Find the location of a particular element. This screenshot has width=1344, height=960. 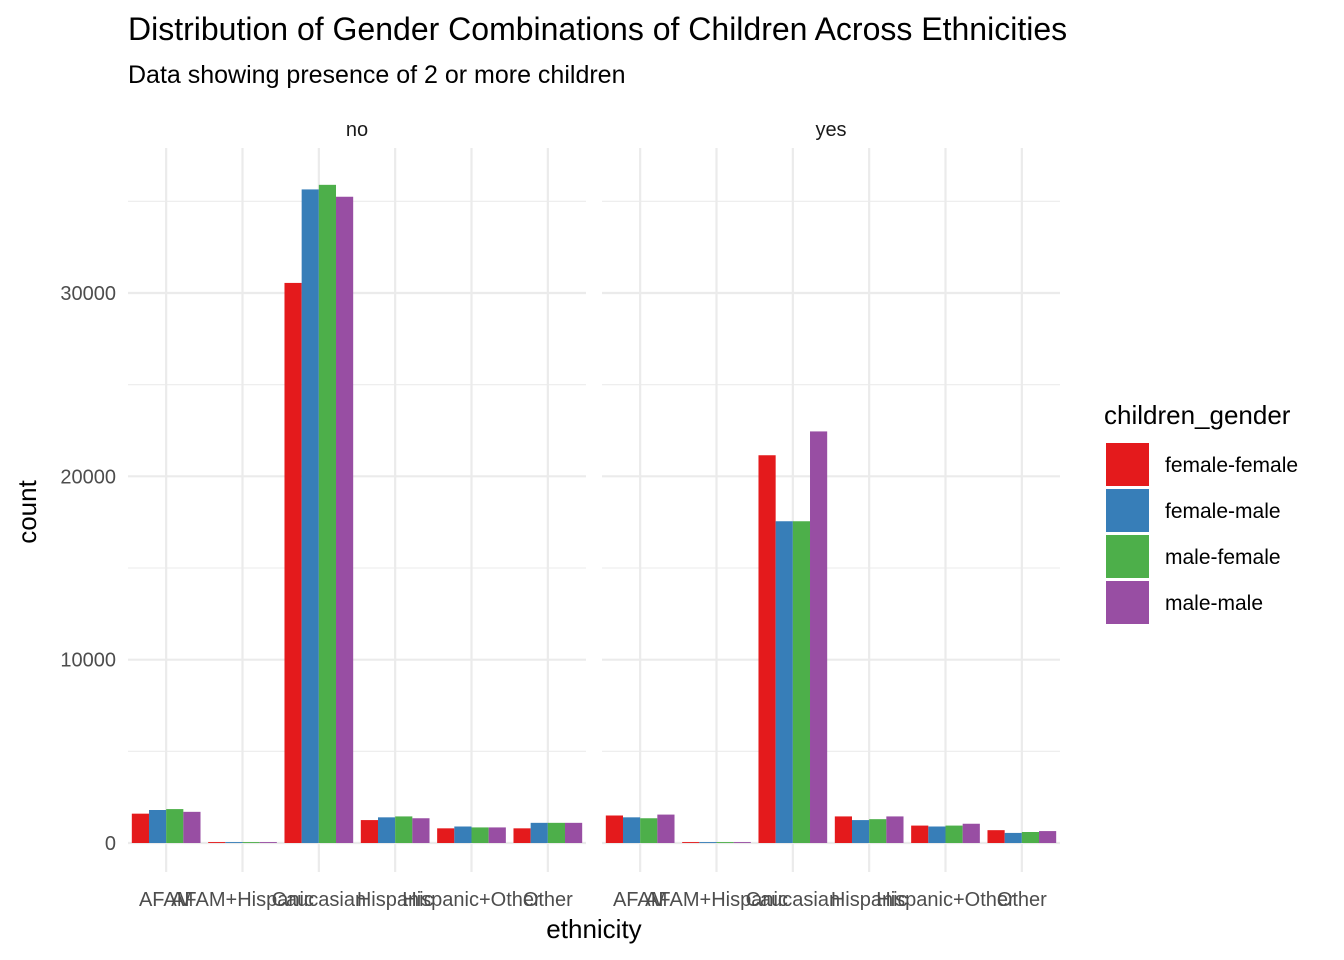

y-tick-label: 30000 is located at coordinates (88, 294).